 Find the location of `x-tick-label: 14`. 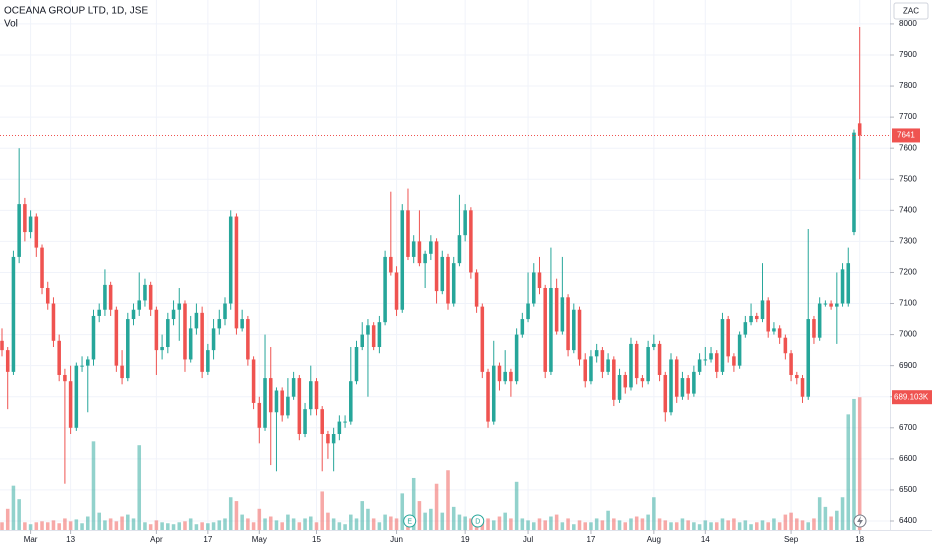

x-tick-label: 14 is located at coordinates (705, 539).